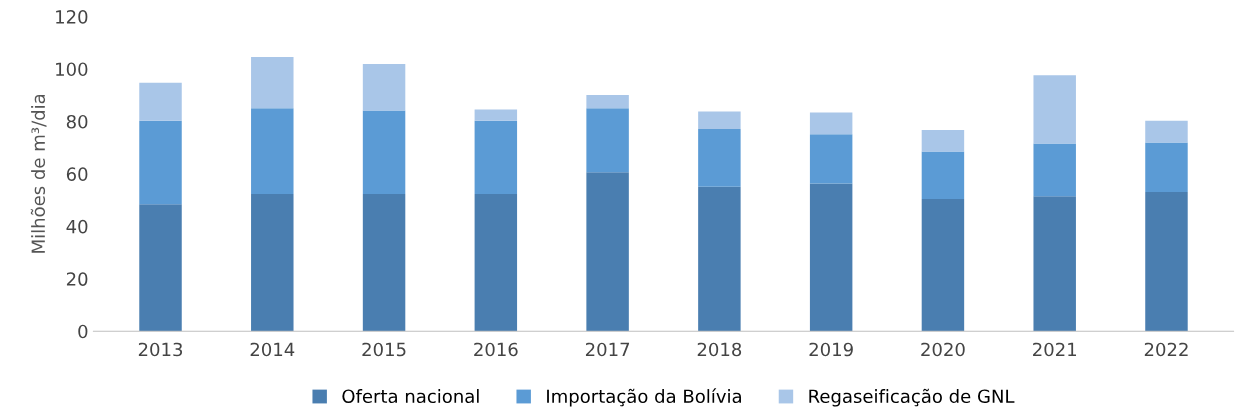 This screenshot has width=1246, height=414. I want to click on y-tick-label: 60, so click(77, 174).